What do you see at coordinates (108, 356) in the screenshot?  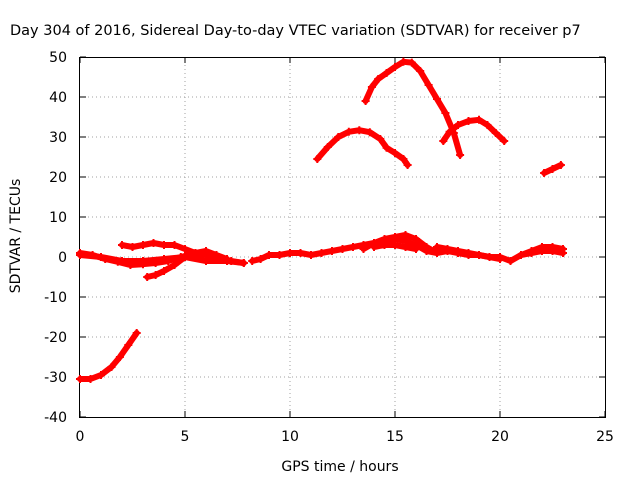 I see `series-trace-a` at bounding box center [108, 356].